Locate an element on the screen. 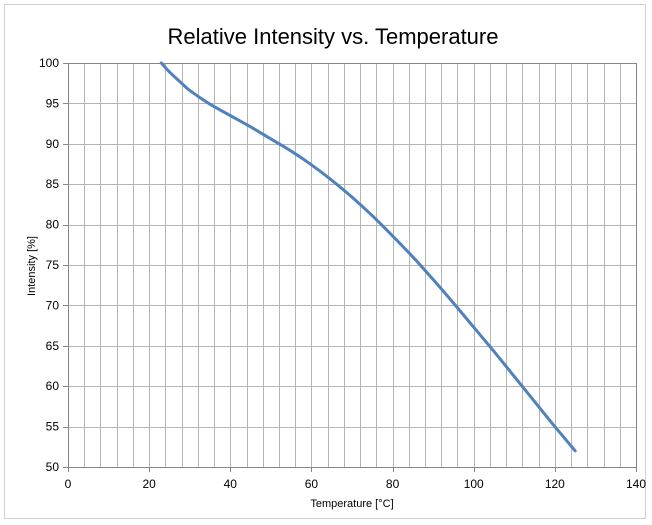  x-tick-label: 140 is located at coordinates (636, 484).